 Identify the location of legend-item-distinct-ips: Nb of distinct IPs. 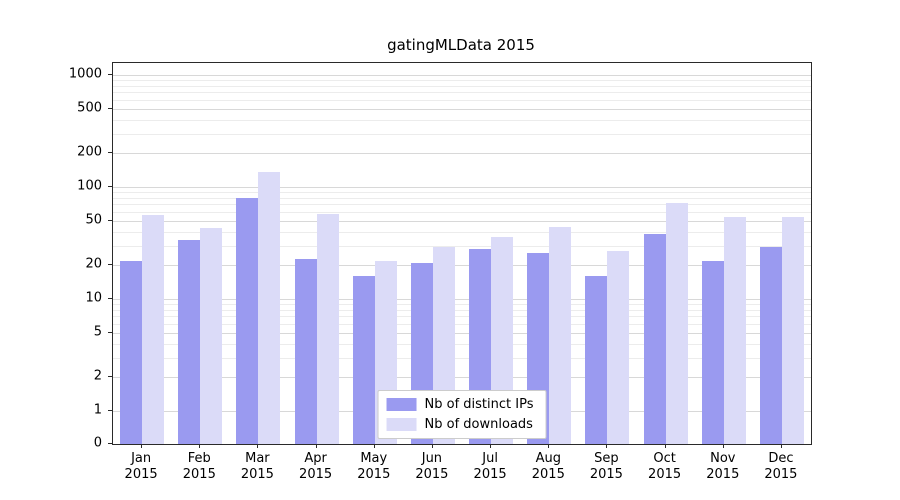
(460, 404).